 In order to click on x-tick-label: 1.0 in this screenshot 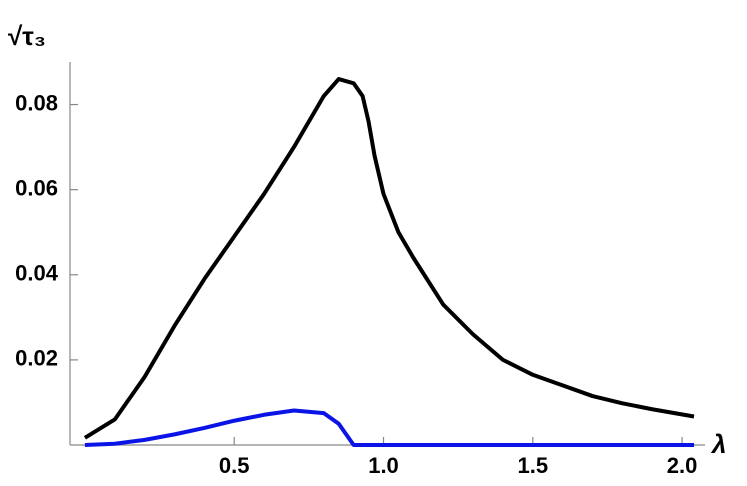, I will do `click(383, 465)`.